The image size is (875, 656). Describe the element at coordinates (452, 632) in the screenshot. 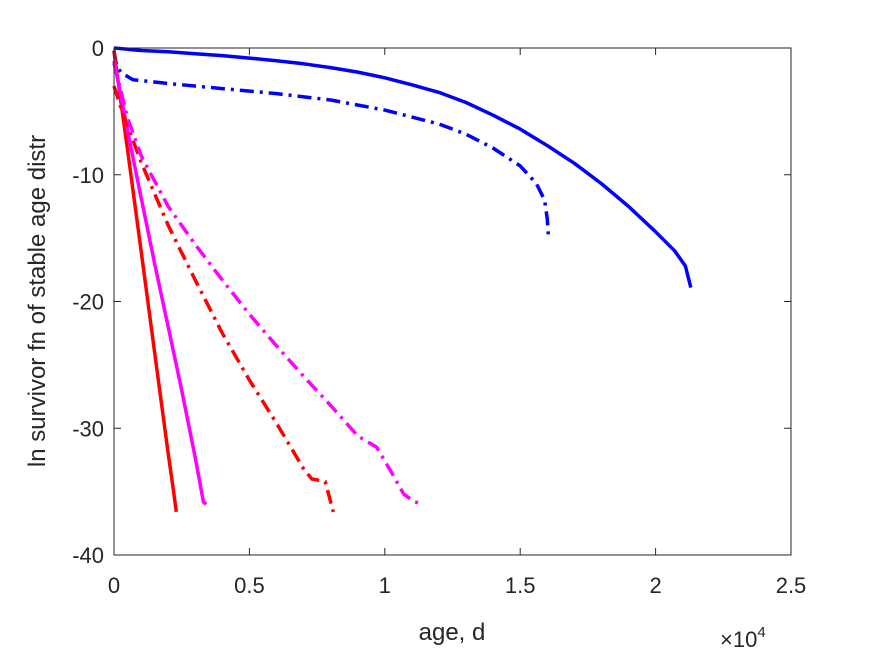

I see `x-axis-label: age, d` at that location.